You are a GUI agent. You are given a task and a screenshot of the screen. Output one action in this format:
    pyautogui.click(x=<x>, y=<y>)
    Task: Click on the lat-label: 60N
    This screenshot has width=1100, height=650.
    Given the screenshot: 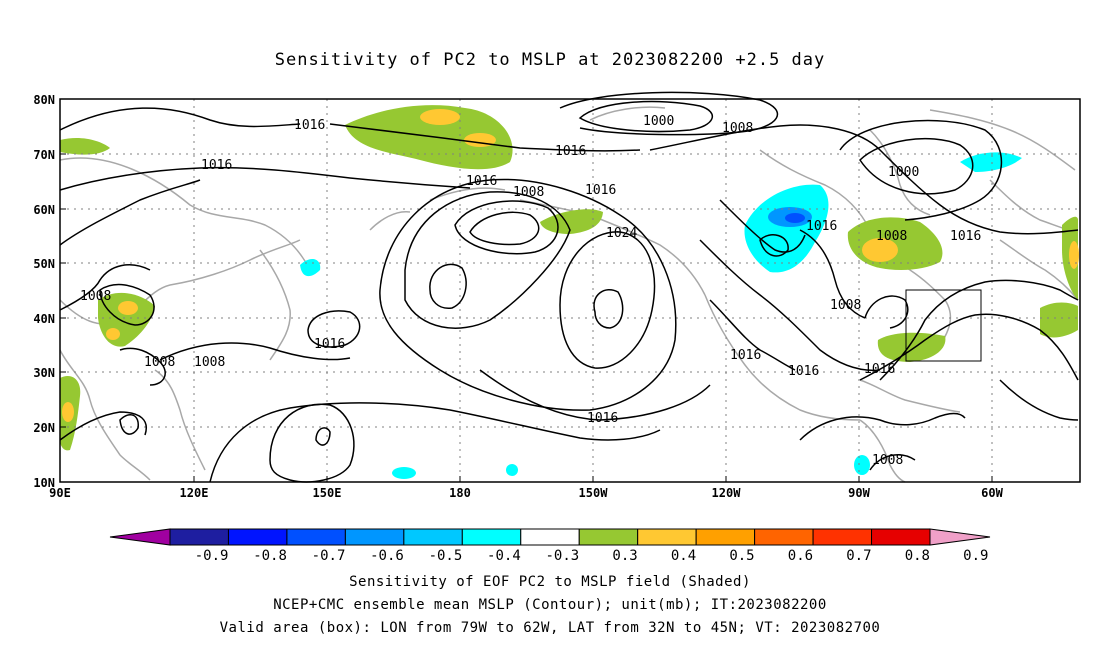 What is the action you would take?
    pyautogui.click(x=44, y=210)
    